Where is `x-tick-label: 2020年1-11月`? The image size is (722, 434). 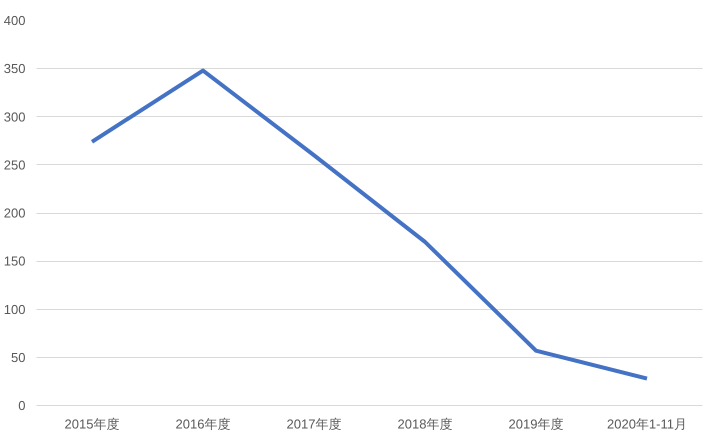
x-tick-label: 2020年1-11月 is located at coordinates (647, 424).